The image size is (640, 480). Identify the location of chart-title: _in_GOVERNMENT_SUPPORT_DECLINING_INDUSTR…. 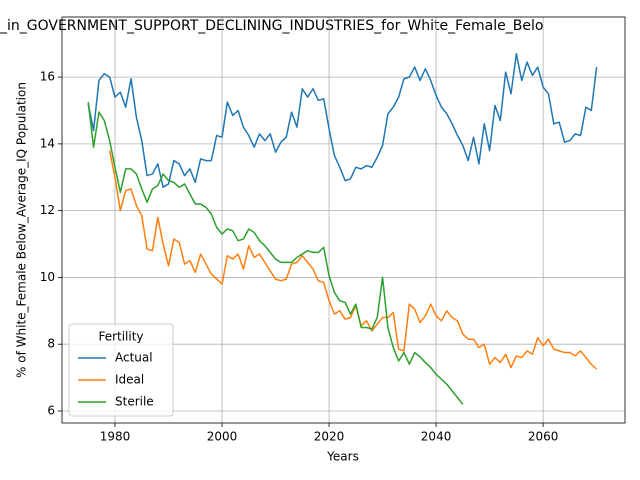
(271, 26).